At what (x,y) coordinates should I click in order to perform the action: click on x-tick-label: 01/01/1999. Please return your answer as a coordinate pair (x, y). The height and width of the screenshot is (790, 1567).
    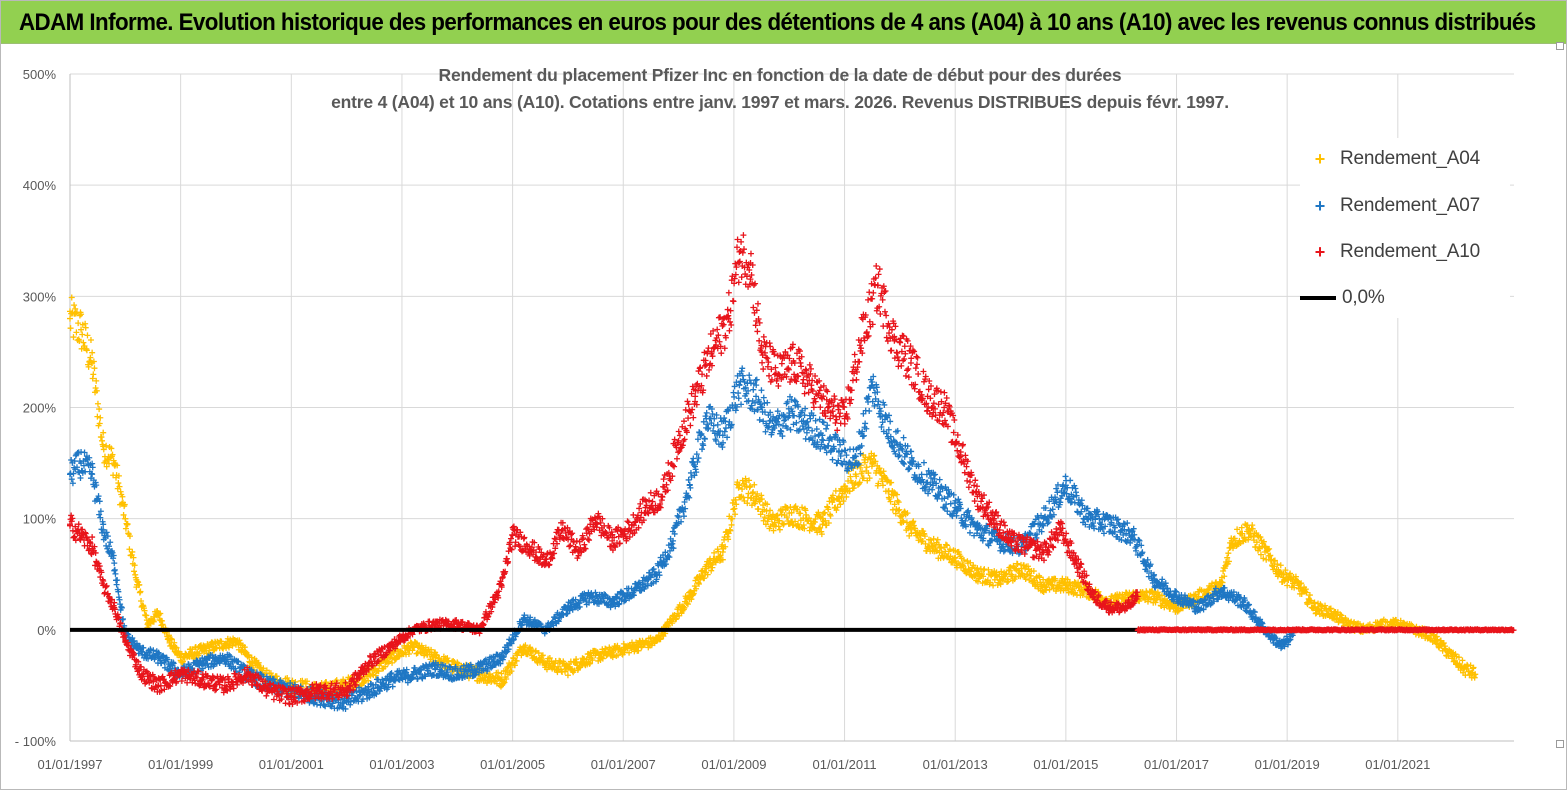
    Looking at the image, I should click on (180, 764).